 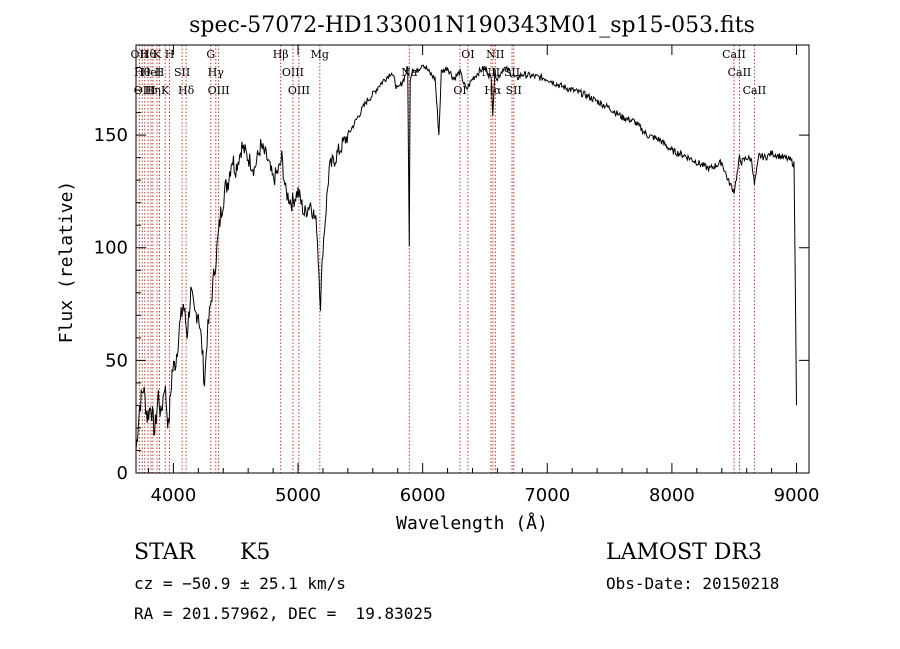 I want to click on line-label: HeI, so click(x=151, y=72).